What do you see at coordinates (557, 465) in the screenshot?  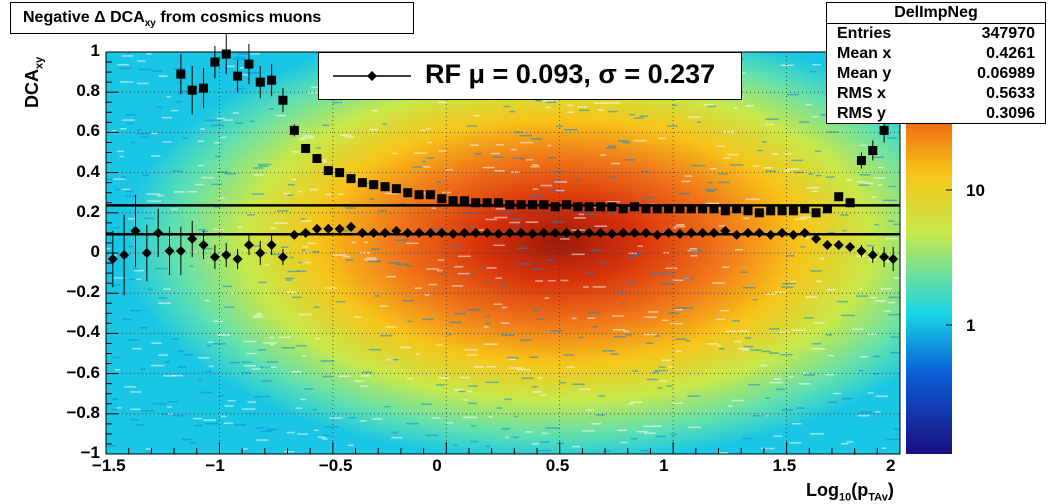 I see `x-tick-label: 0.5` at bounding box center [557, 465].